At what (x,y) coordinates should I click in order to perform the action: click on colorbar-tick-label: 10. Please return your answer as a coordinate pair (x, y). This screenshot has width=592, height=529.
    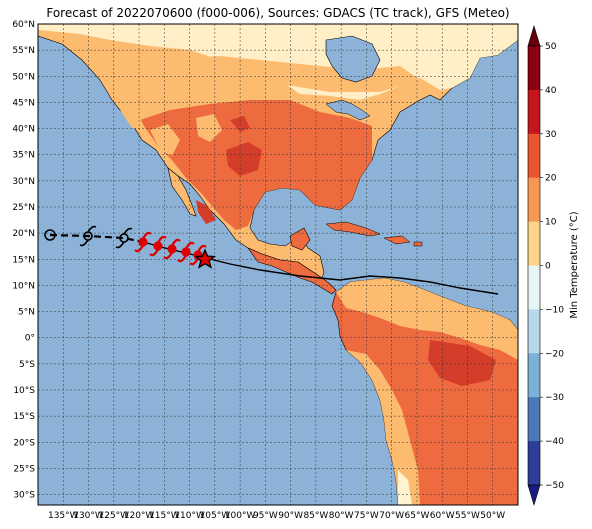
    Looking at the image, I should click on (551, 223).